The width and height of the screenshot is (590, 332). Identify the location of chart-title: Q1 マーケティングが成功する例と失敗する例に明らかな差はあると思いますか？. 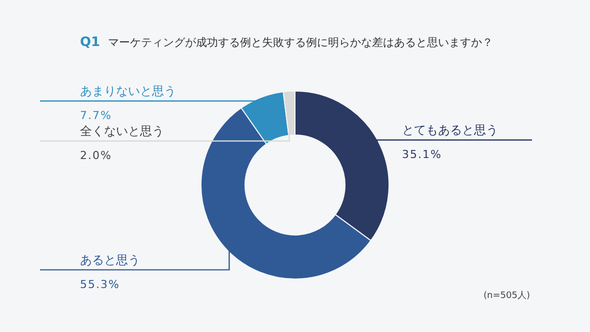
(287, 42).